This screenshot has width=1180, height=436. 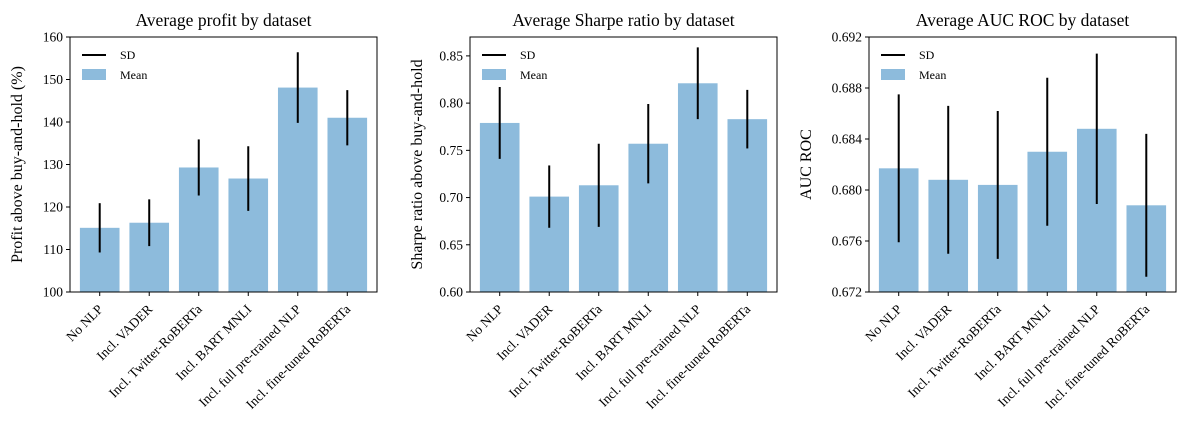 What do you see at coordinates (847, 292) in the screenshot?
I see `y-tick-label: 0.672` at bounding box center [847, 292].